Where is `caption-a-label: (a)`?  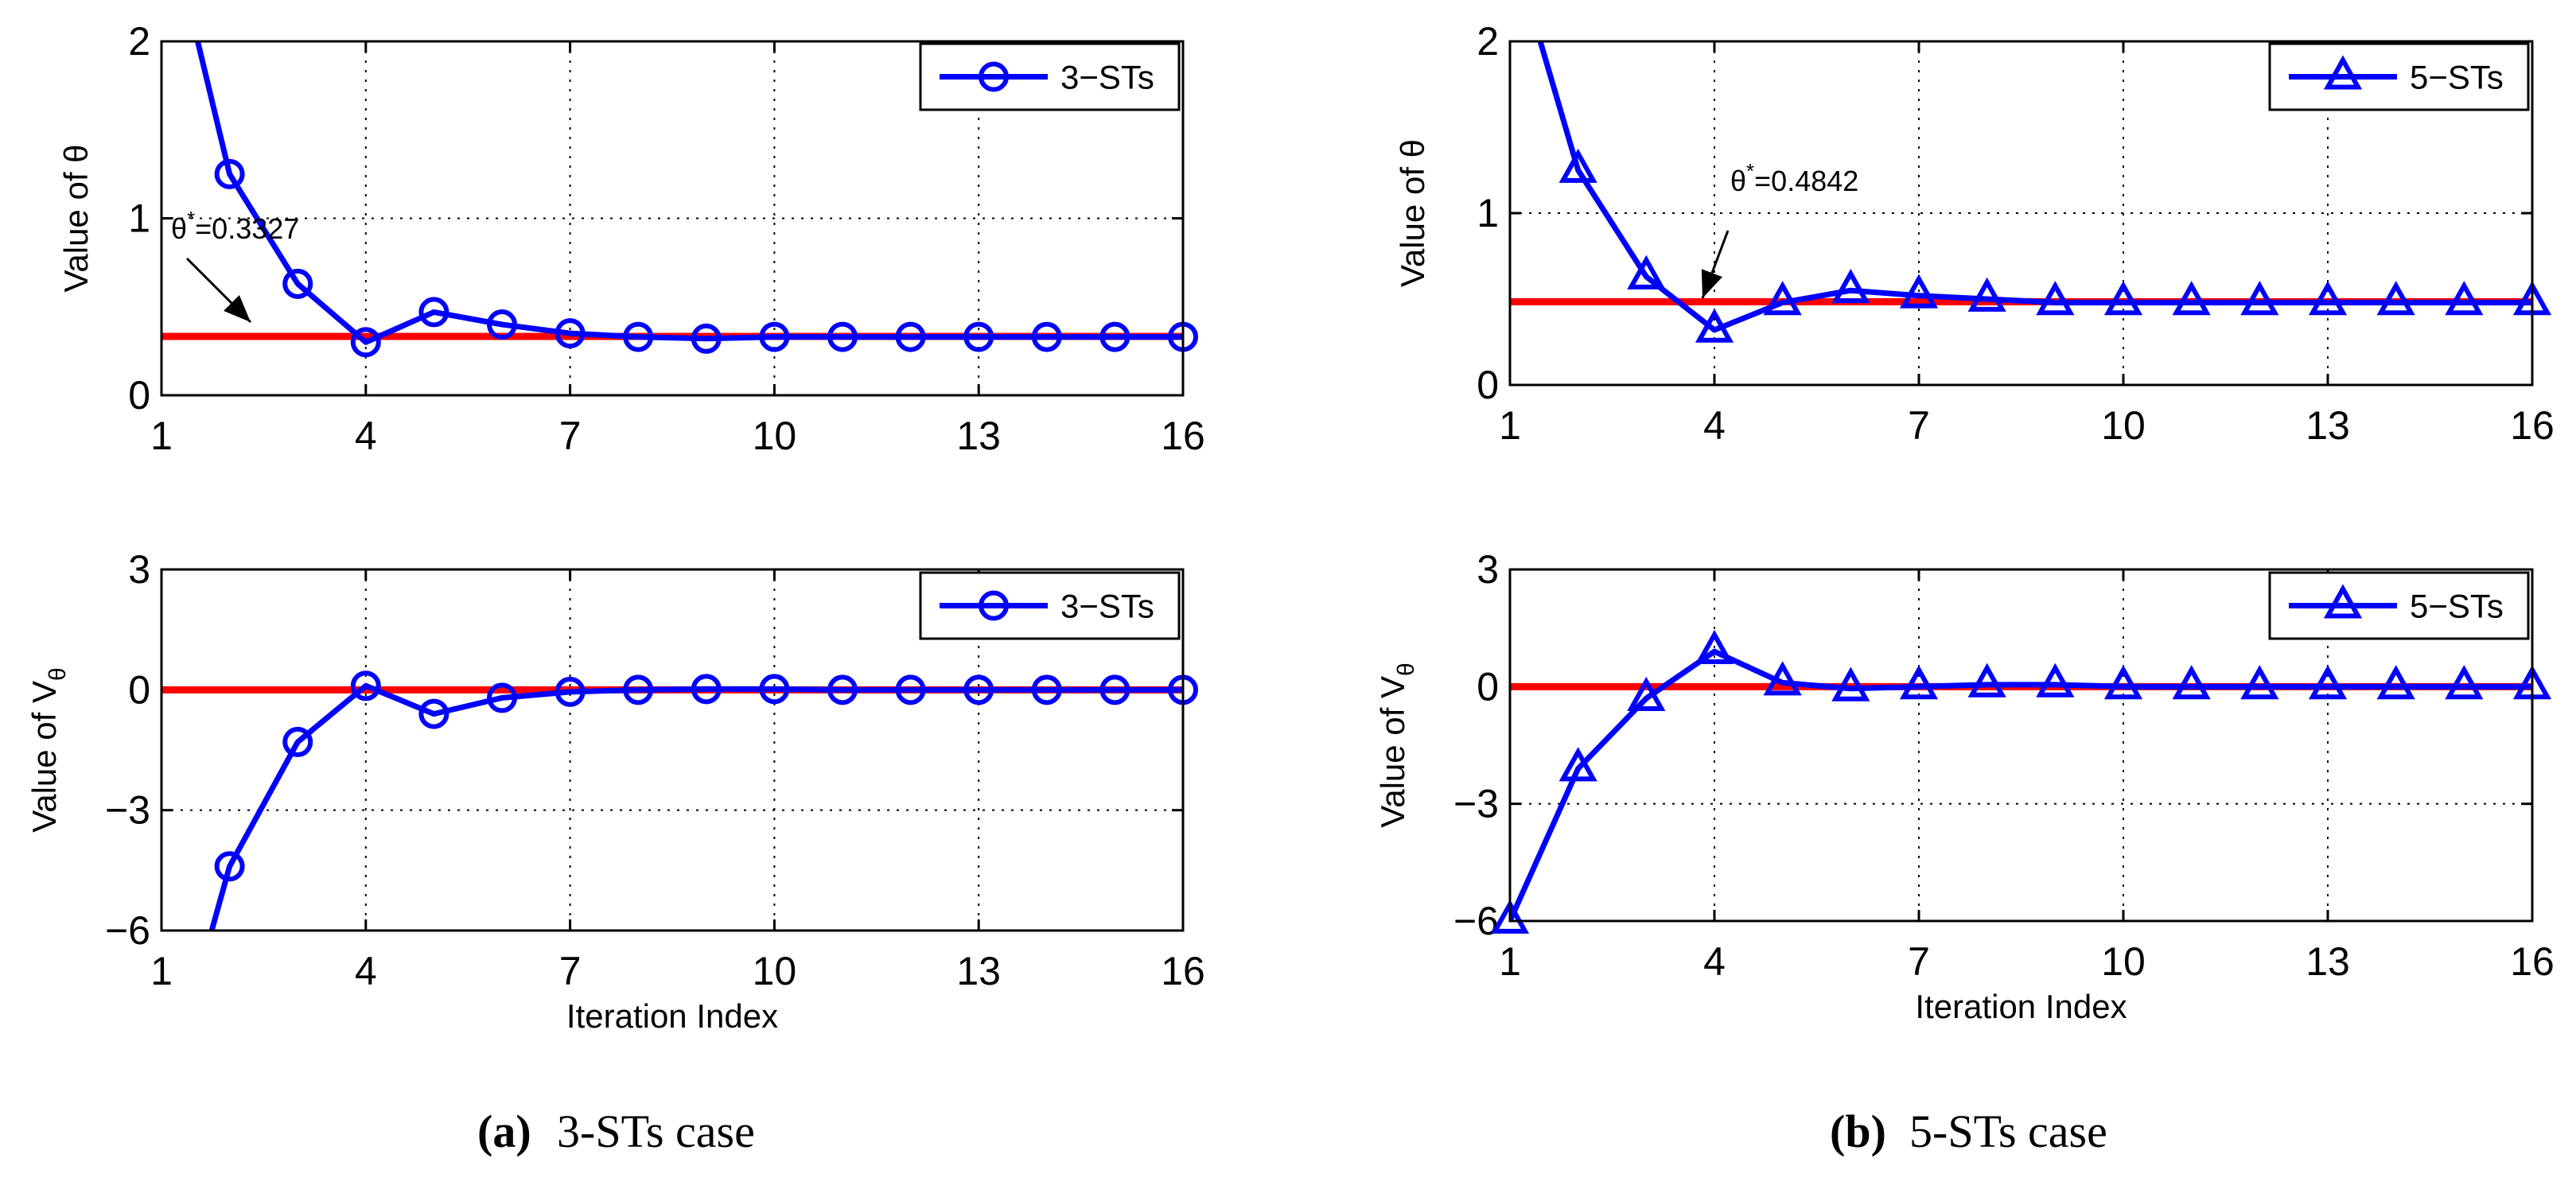 caption-a-label: (a) is located at coordinates (504, 1131).